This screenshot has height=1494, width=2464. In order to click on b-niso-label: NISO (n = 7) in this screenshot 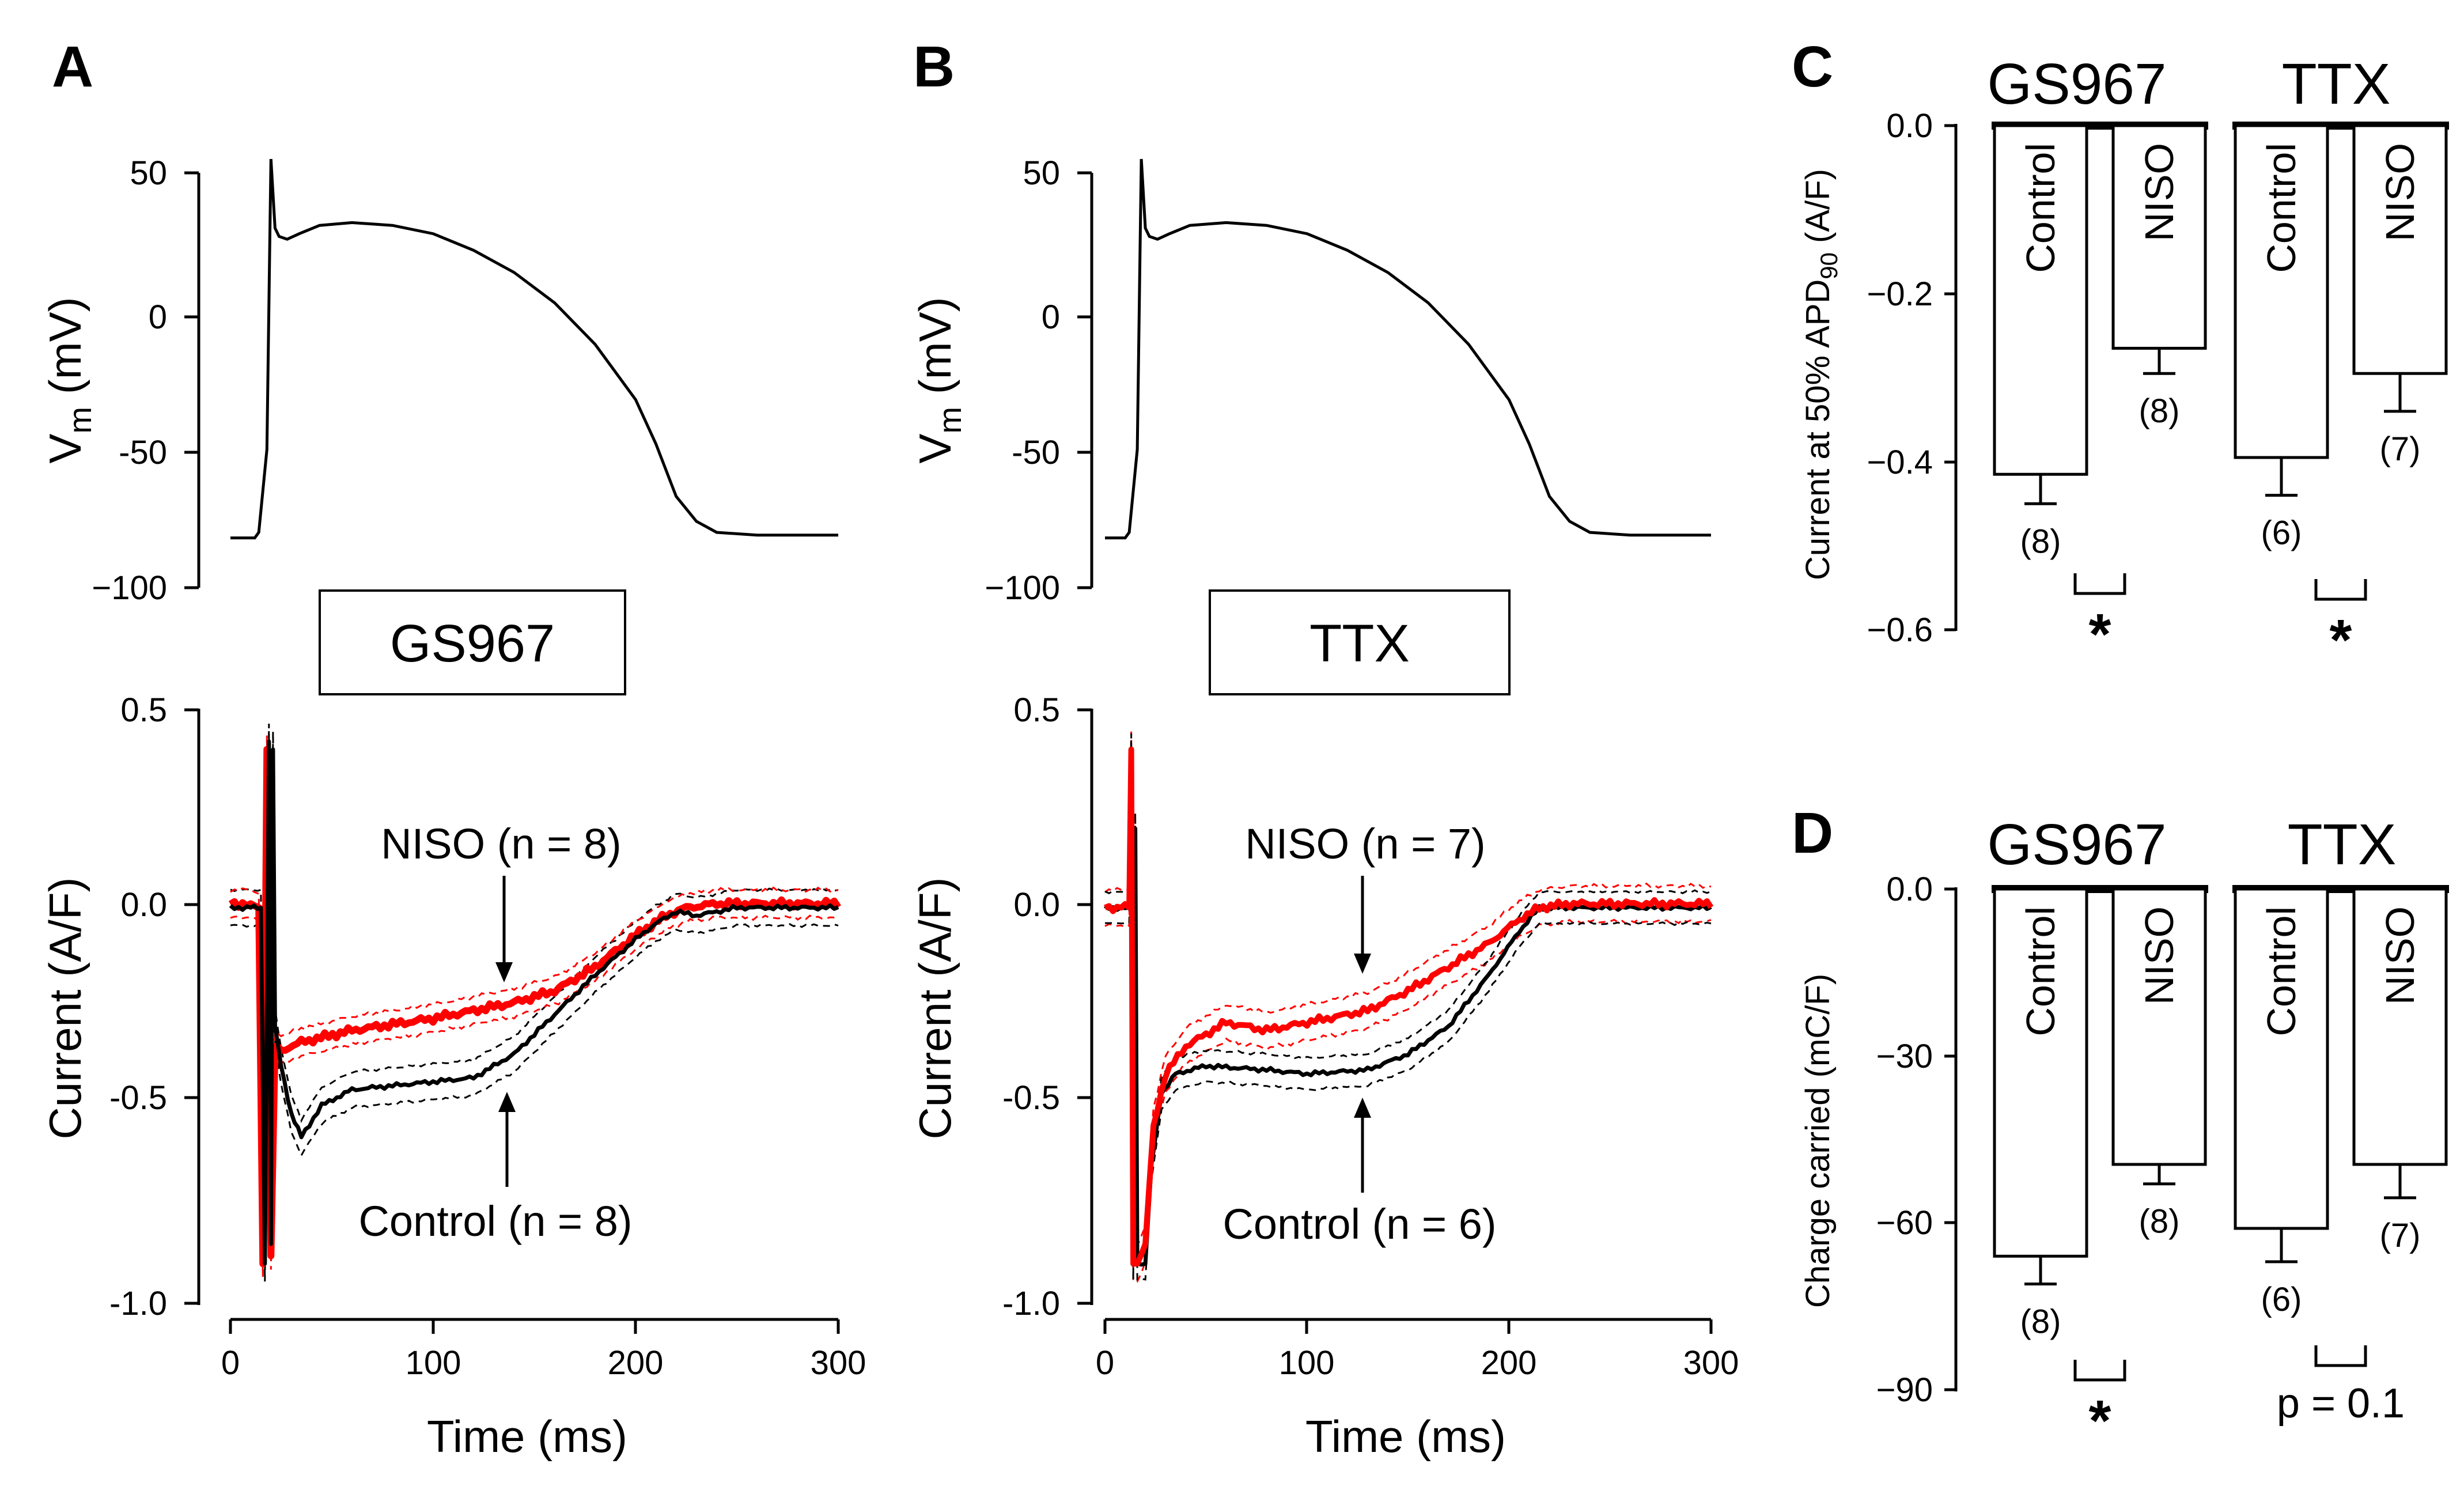, I will do `click(1365, 844)`.